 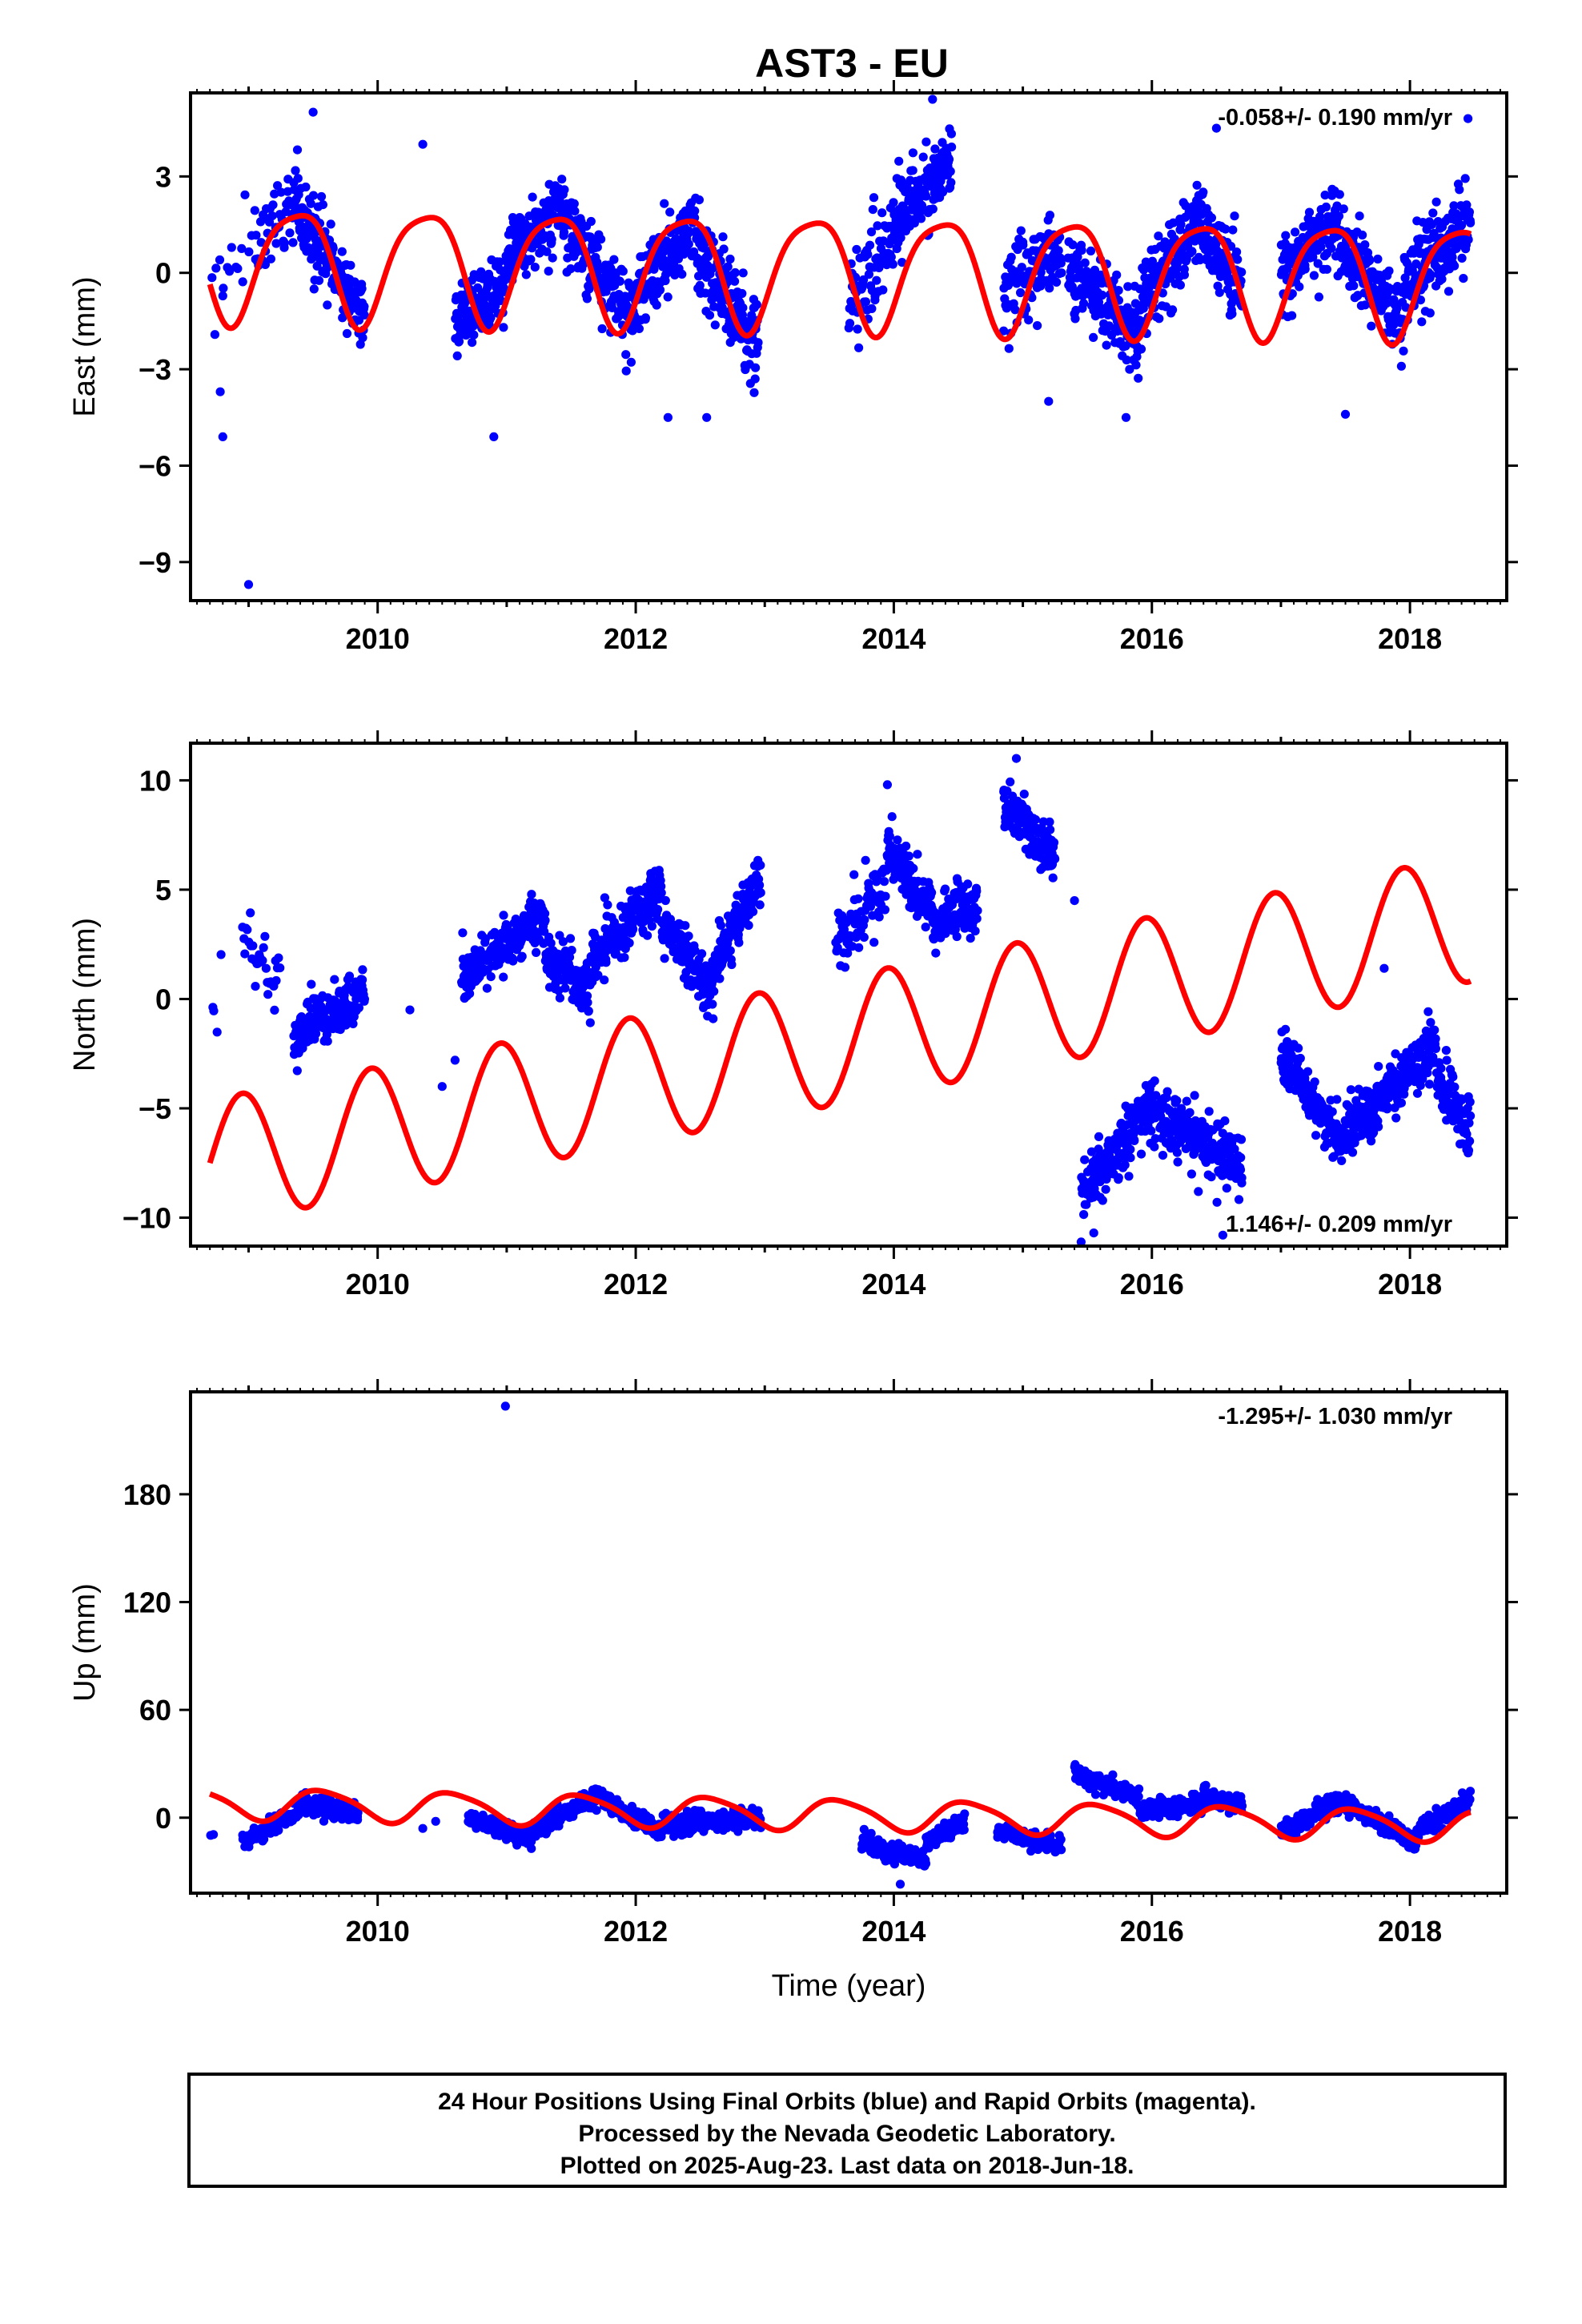 What do you see at coordinates (155, 562) in the screenshot?
I see `y-tick-label: −9` at bounding box center [155, 562].